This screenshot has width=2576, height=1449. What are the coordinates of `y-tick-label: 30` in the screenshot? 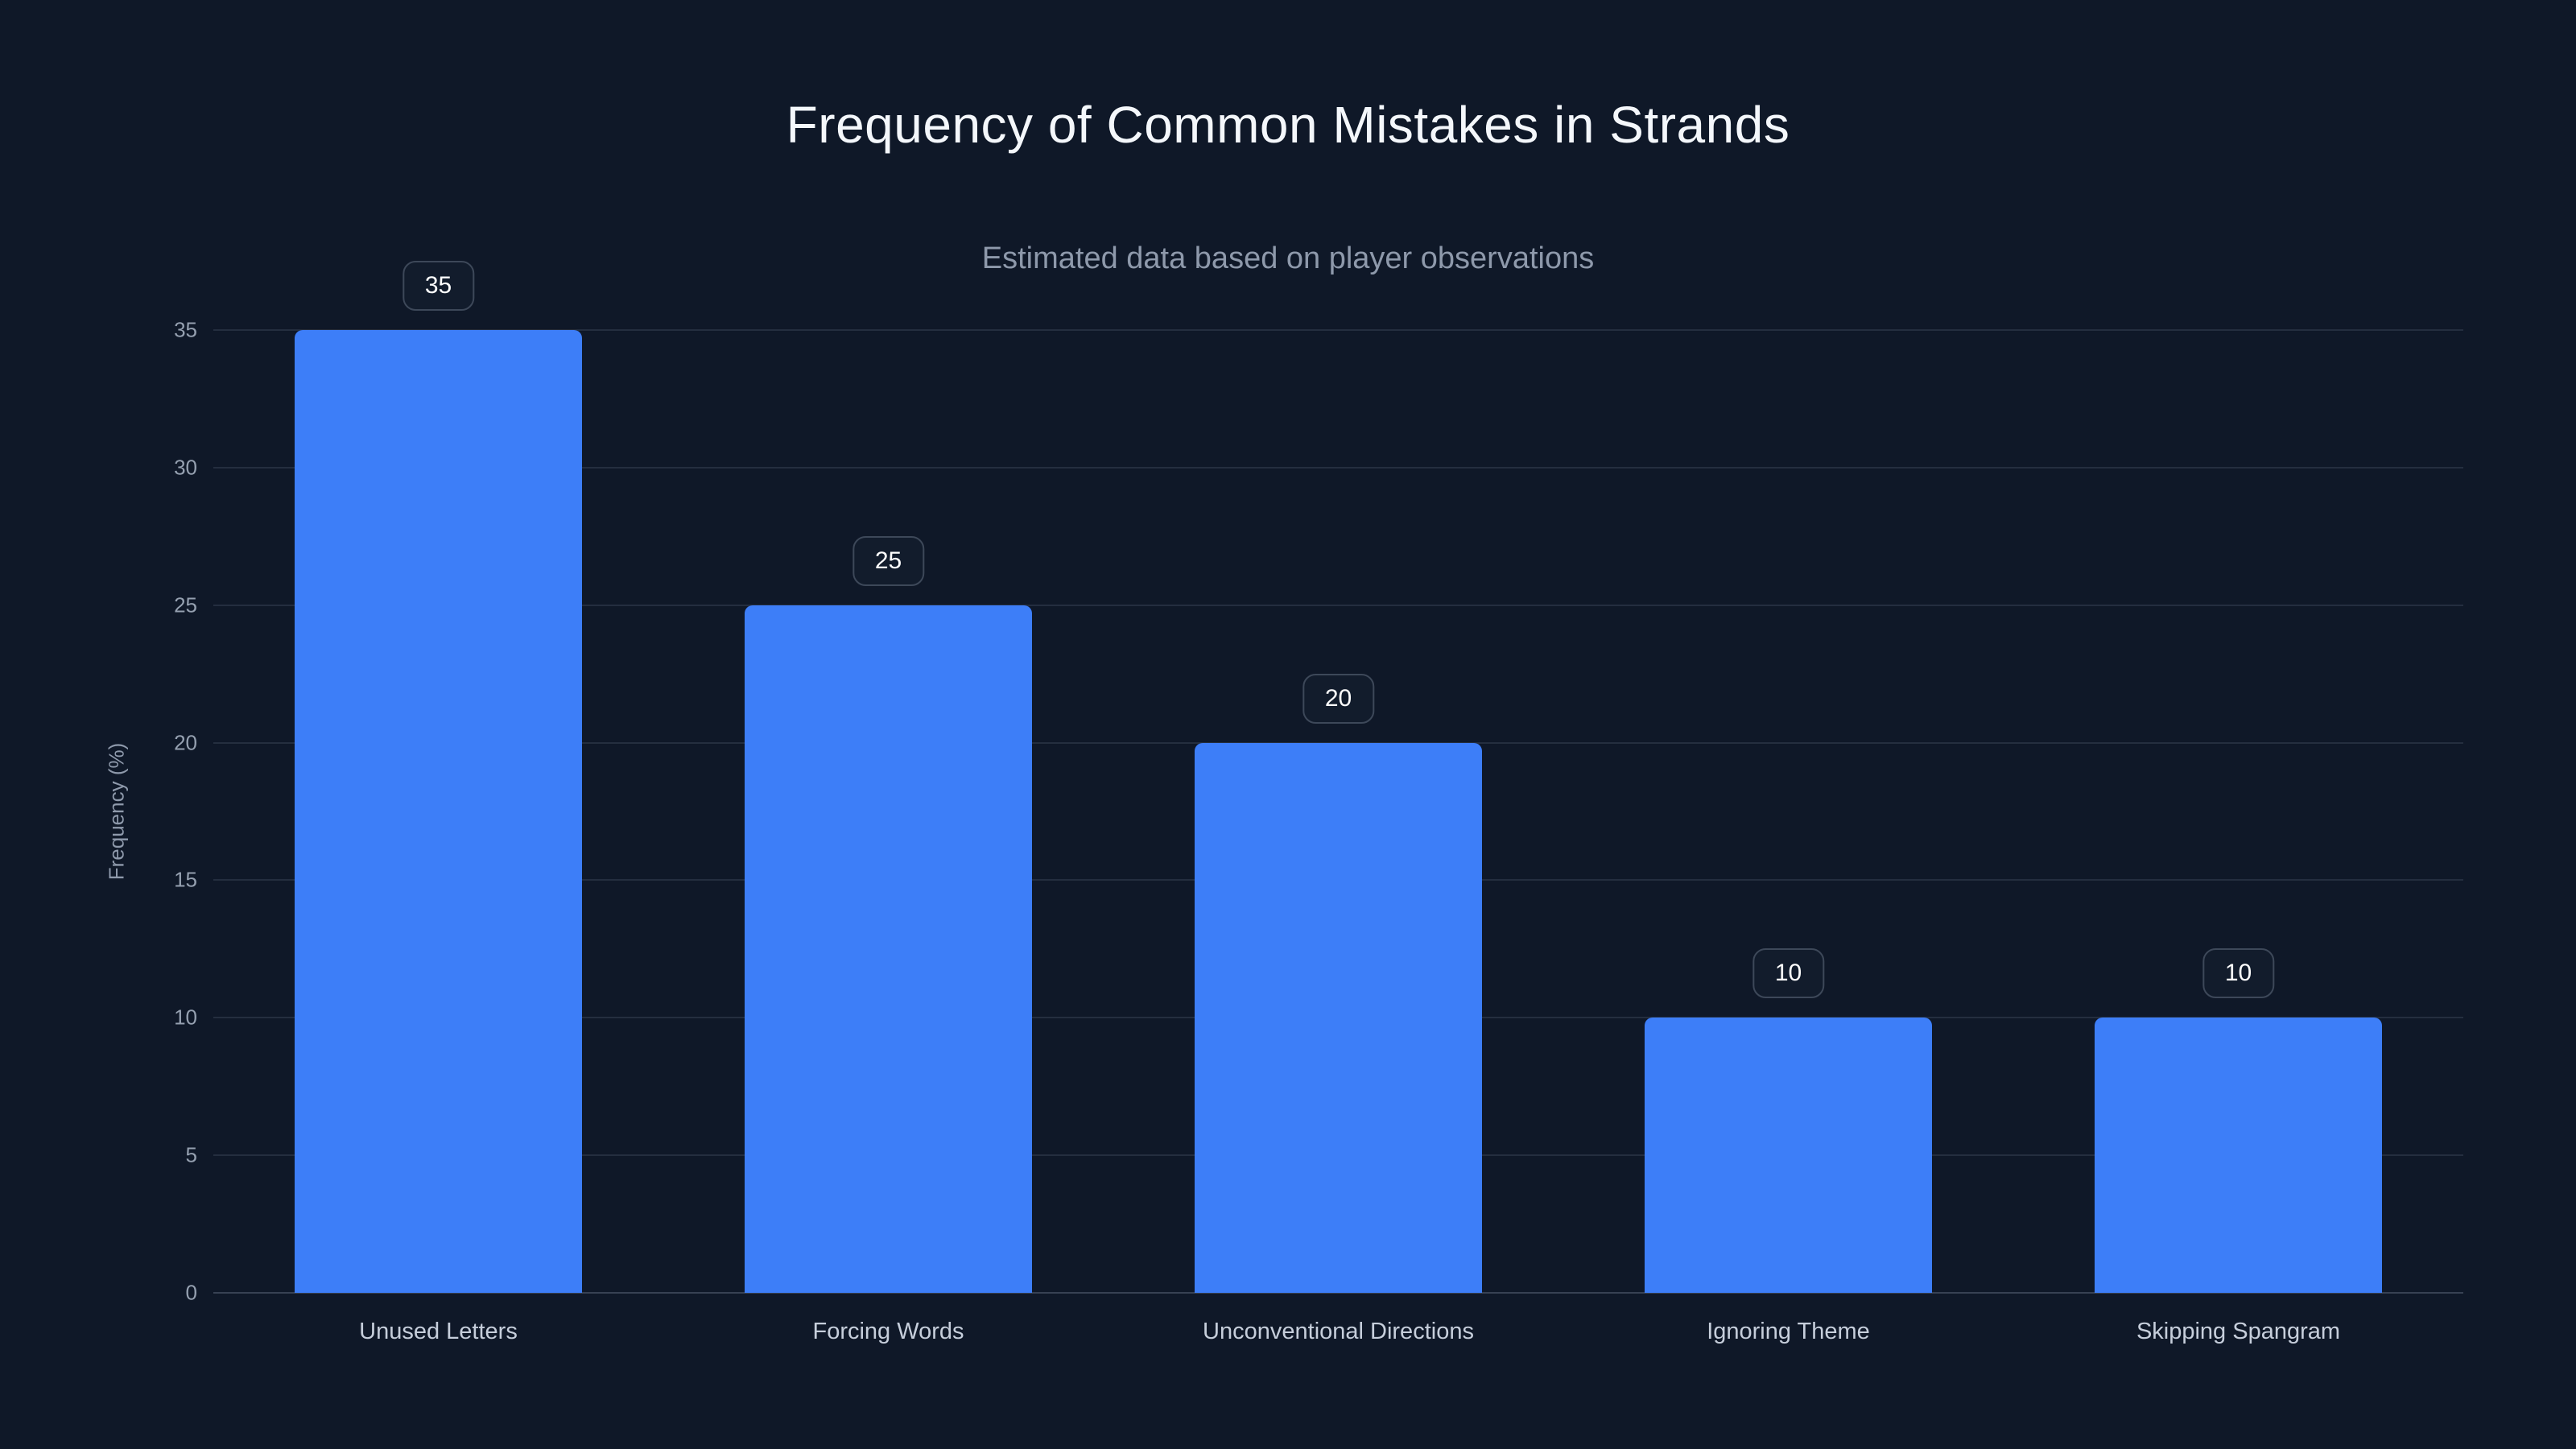 It's located at (185, 467).